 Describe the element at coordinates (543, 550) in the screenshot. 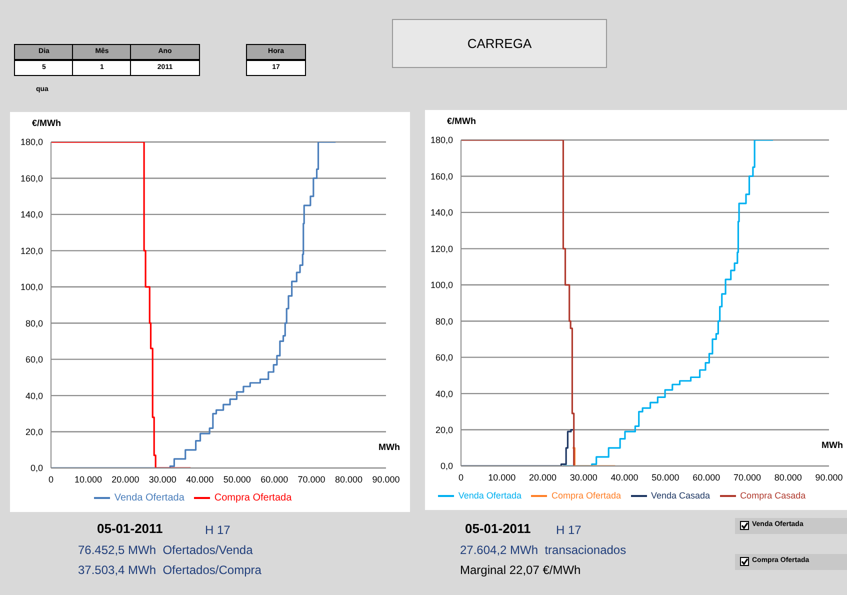

I see `text: 27.604,2 MWh transacionados` at that location.